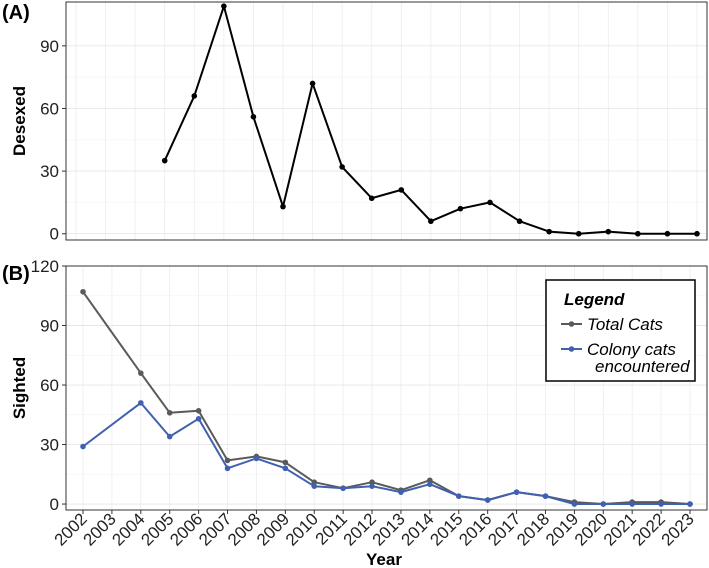 Image resolution: width=709 pixels, height=568 pixels. What do you see at coordinates (620, 529) in the screenshot?
I see `panel-b-x-tick-label: 2021` at bounding box center [620, 529].